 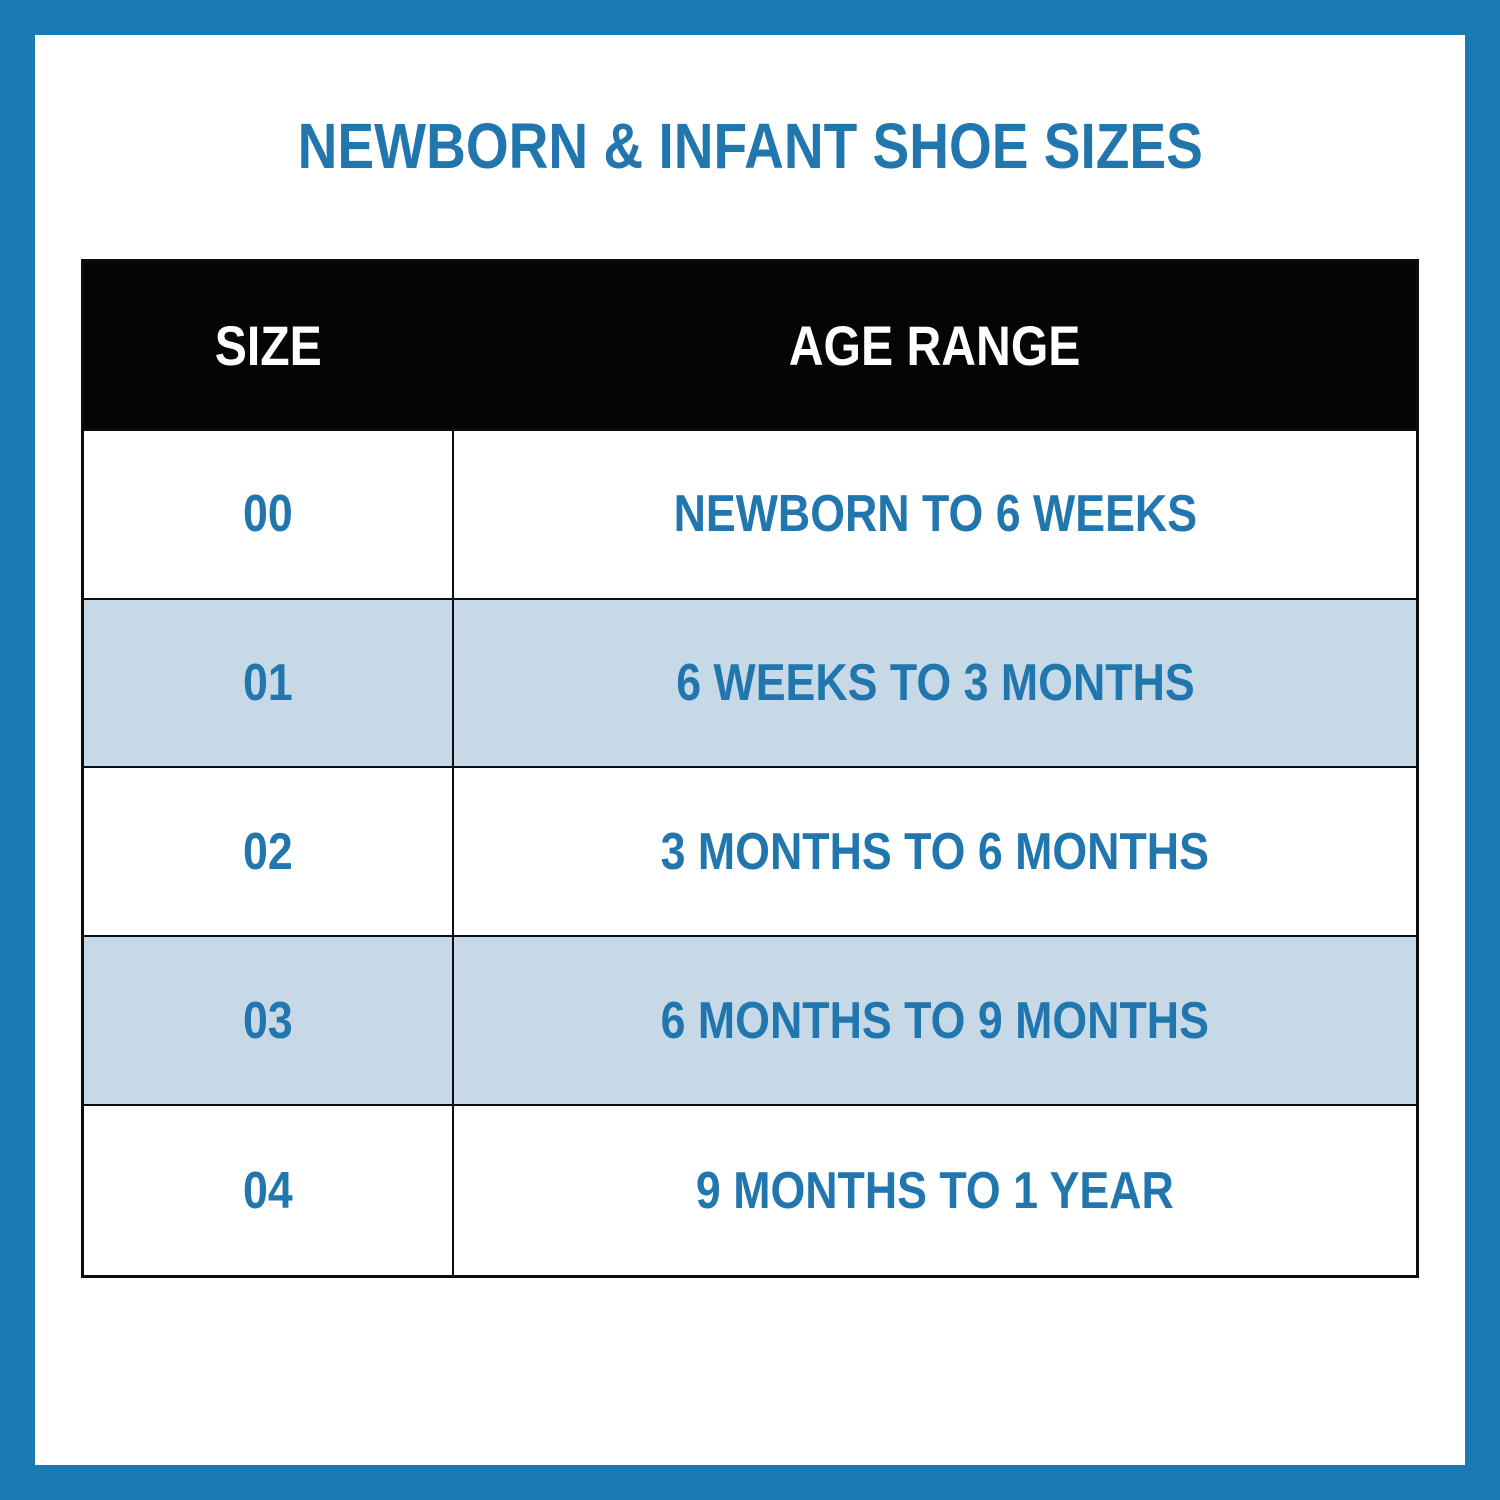 I want to click on column-header-size: SIZE, so click(x=268, y=345).